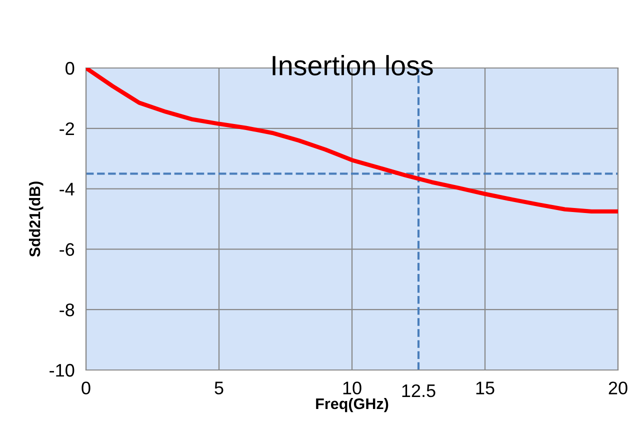  I want to click on ref-line-label: 12.5, so click(419, 391).